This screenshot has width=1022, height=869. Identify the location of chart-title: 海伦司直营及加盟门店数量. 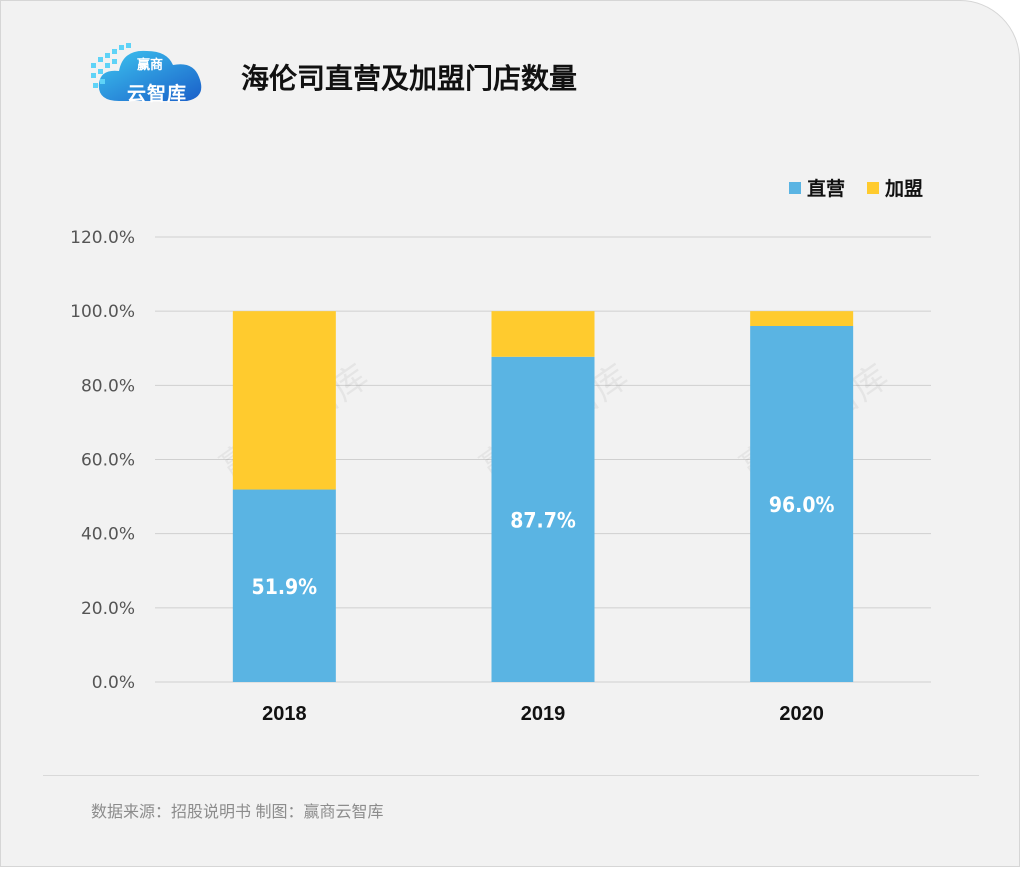
(409, 78).